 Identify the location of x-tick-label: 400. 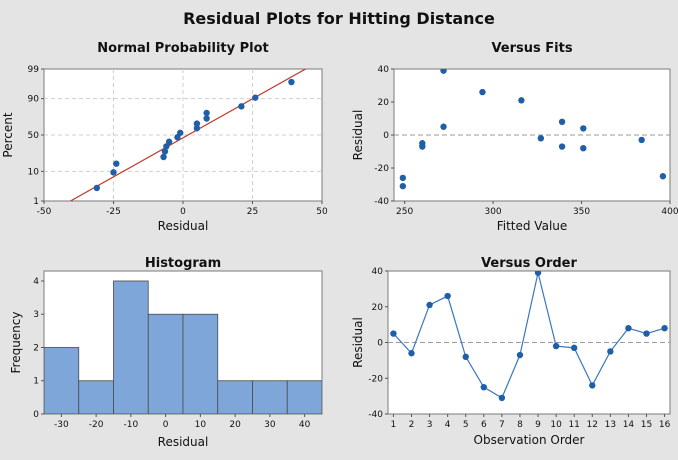
(669, 212).